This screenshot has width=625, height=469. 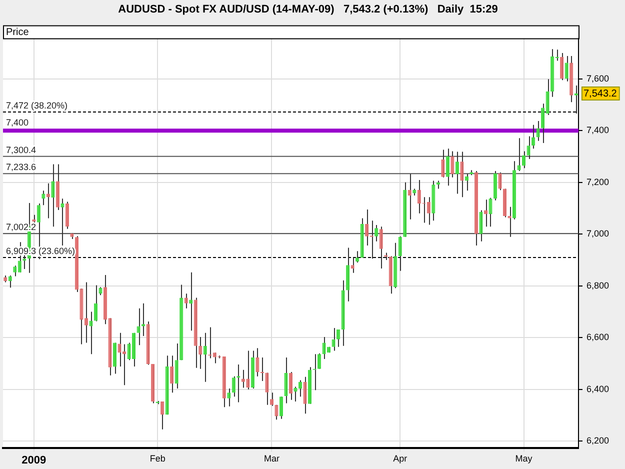 I want to click on ref-line-label: 7,400, so click(x=17, y=123).